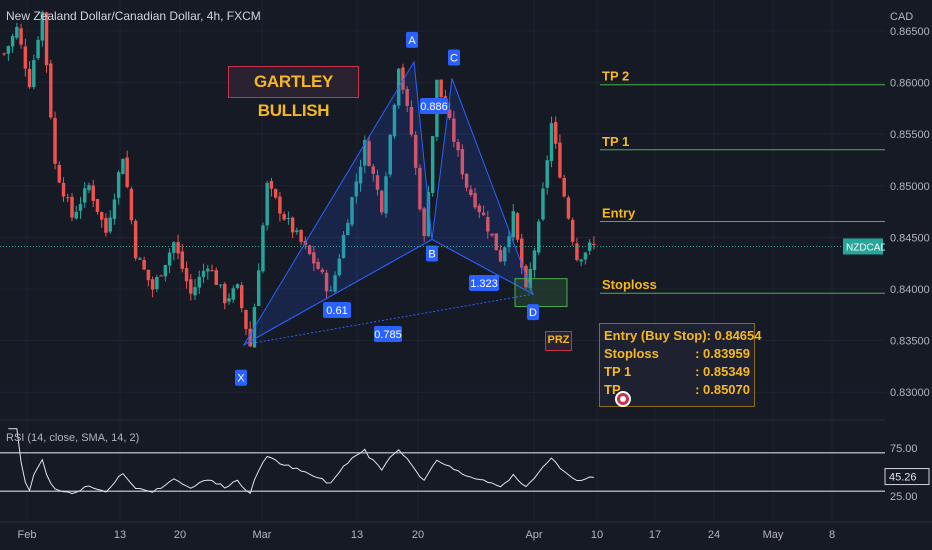 This screenshot has width=932, height=550. I want to click on info-entry-label: Entry (Buy Stop), so click(655, 335).